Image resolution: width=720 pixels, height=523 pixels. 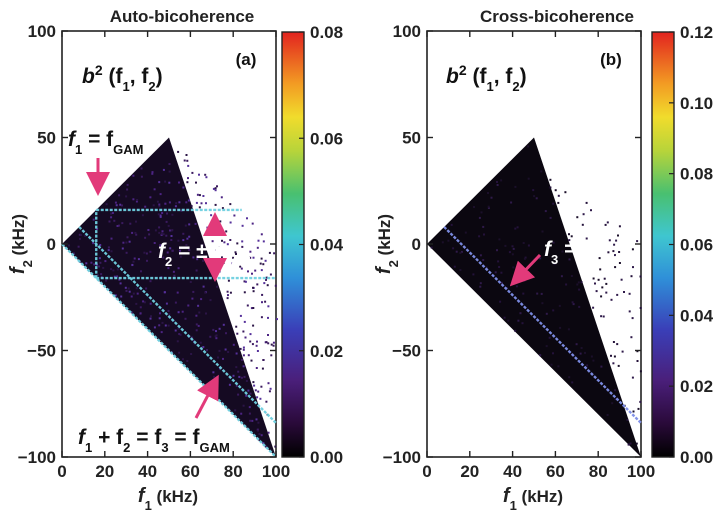 I want to click on colorbar-tick-label: 0.04, so click(x=697, y=315).